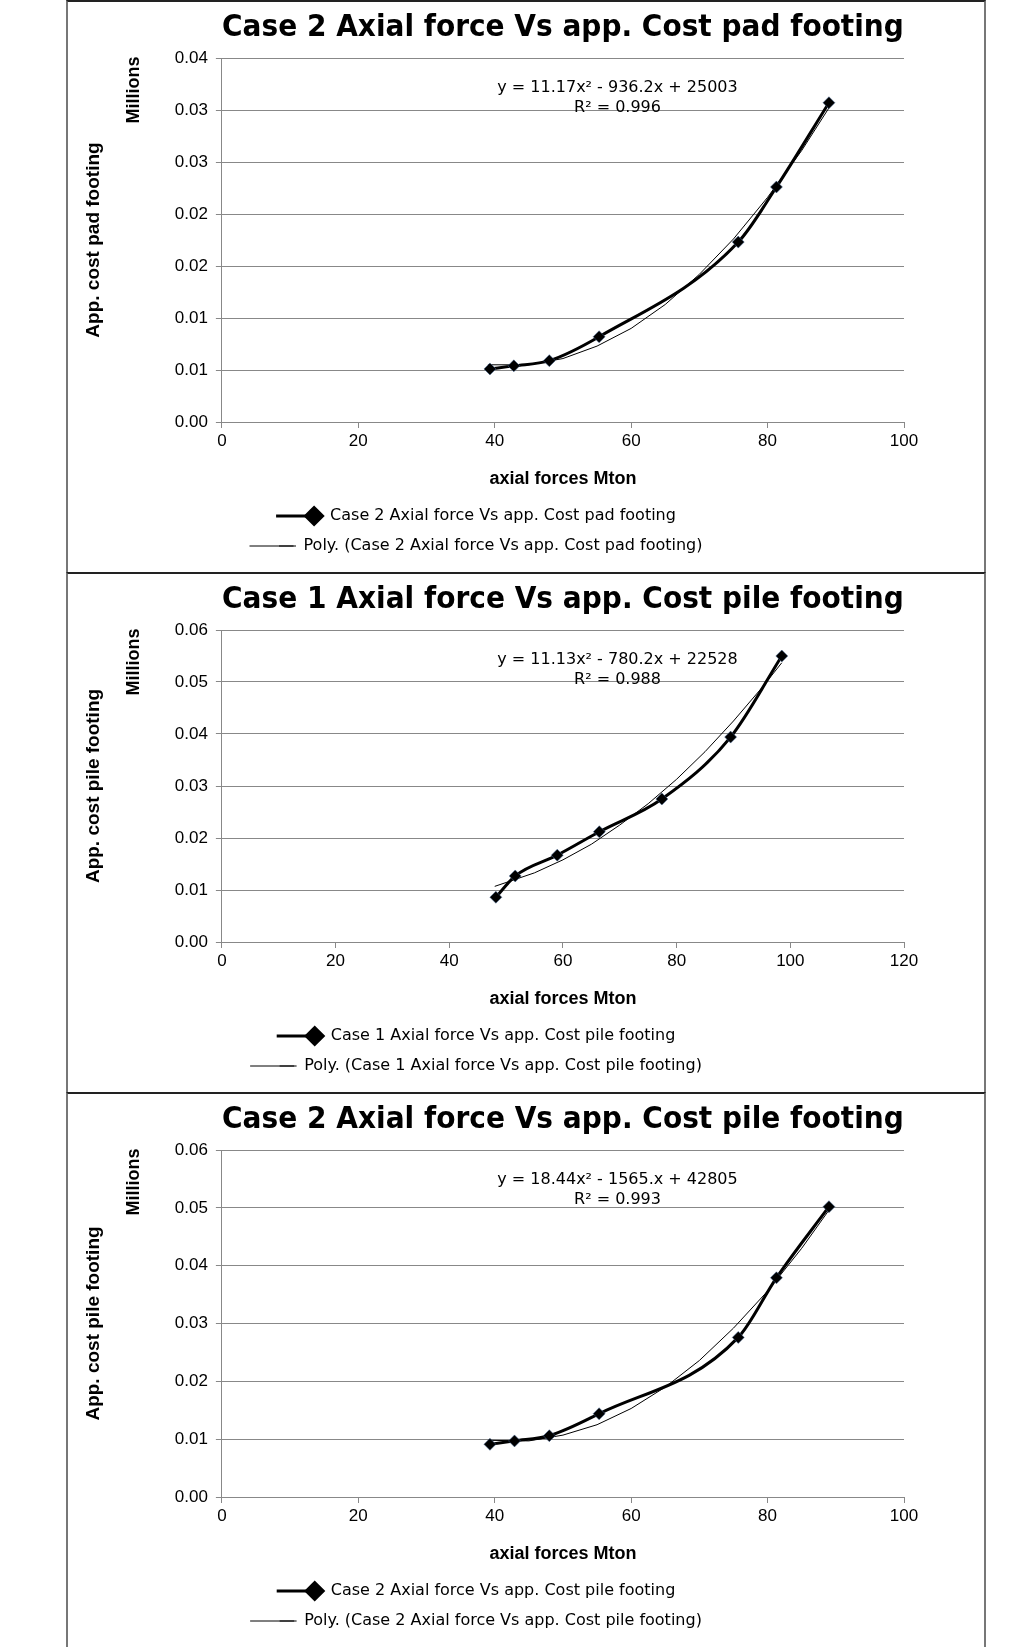 This screenshot has height=1647, width=1033. What do you see at coordinates (617, 107) in the screenshot?
I see `annotation: R² = 0.996` at bounding box center [617, 107].